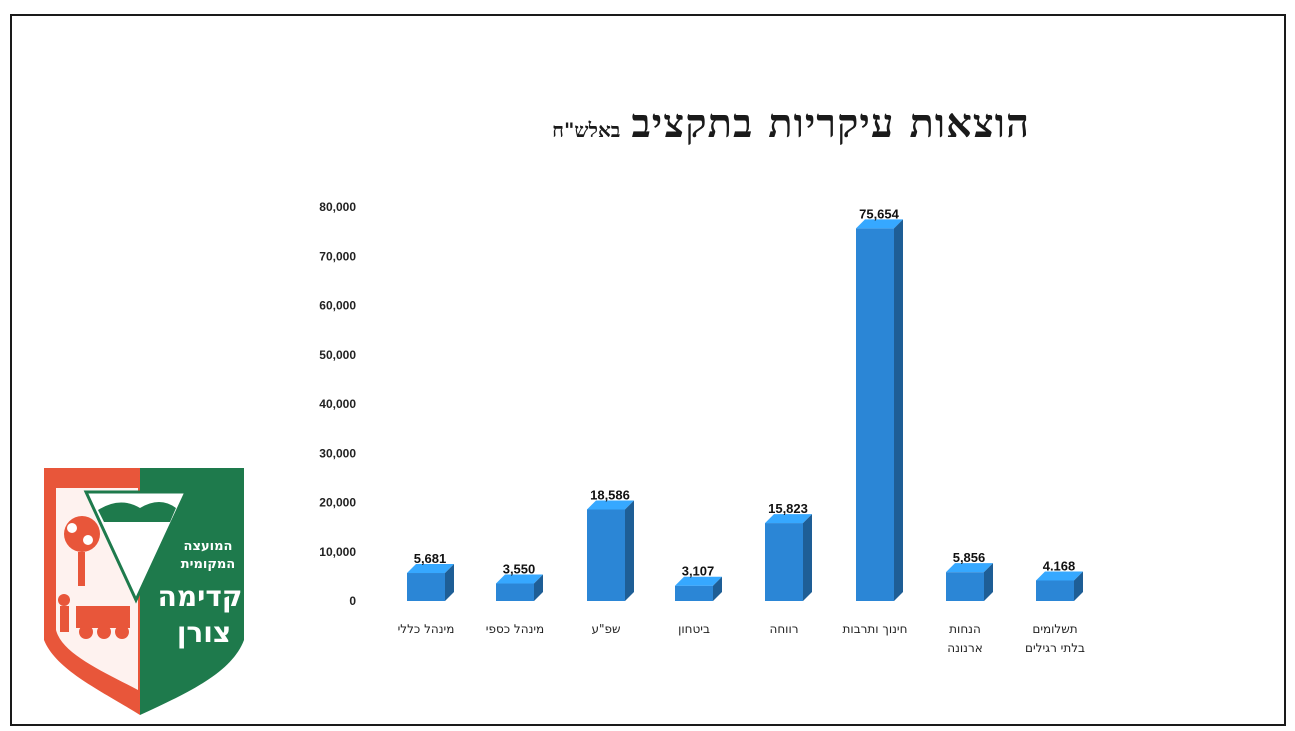 This screenshot has height=731, width=1295. I want to click on y-tick-label: 10,000, so click(337, 552).